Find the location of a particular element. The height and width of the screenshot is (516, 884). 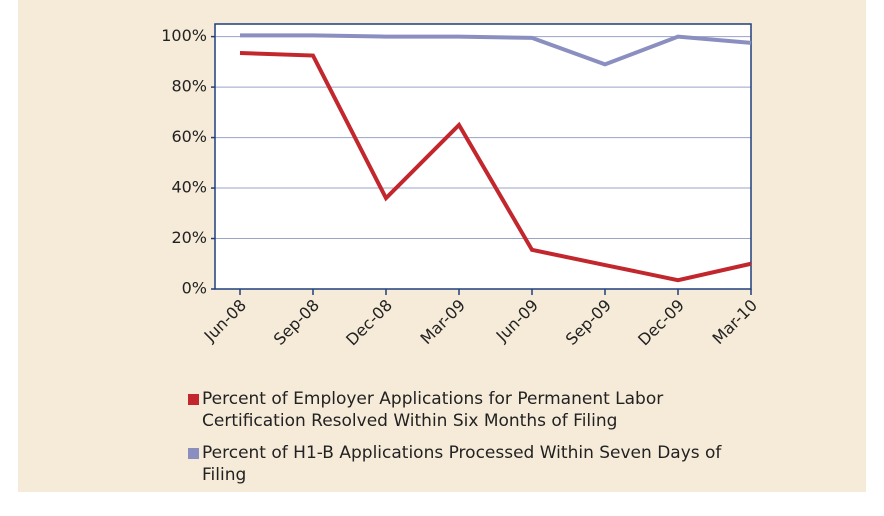

x-tick-label: Dec-08 is located at coordinates (369, 323).